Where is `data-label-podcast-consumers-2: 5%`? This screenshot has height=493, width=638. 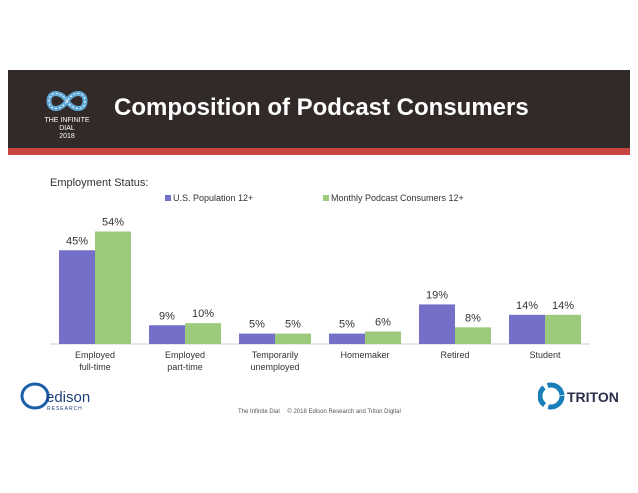 data-label-podcast-consumers-2: 5% is located at coordinates (293, 325).